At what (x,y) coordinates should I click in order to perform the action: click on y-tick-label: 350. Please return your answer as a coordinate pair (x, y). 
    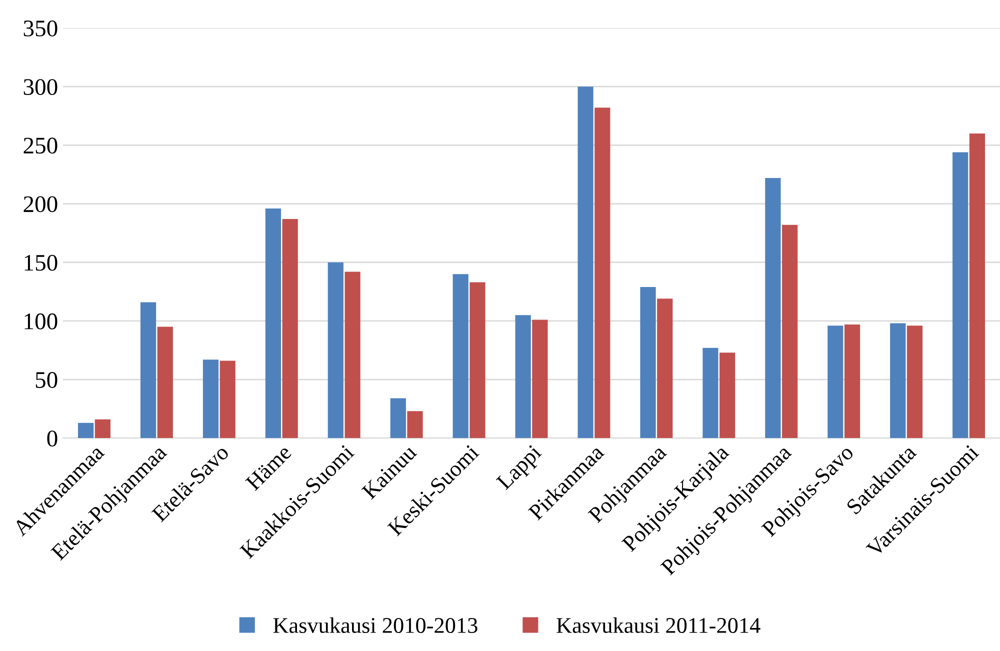
    Looking at the image, I should click on (41, 28).